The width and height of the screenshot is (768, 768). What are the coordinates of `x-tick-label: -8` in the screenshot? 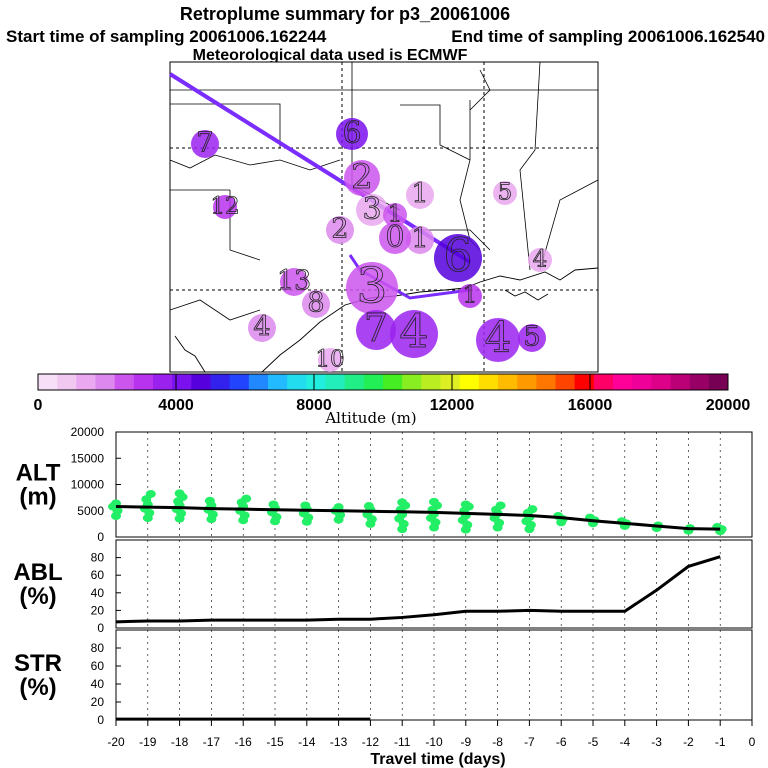 It's located at (497, 742).